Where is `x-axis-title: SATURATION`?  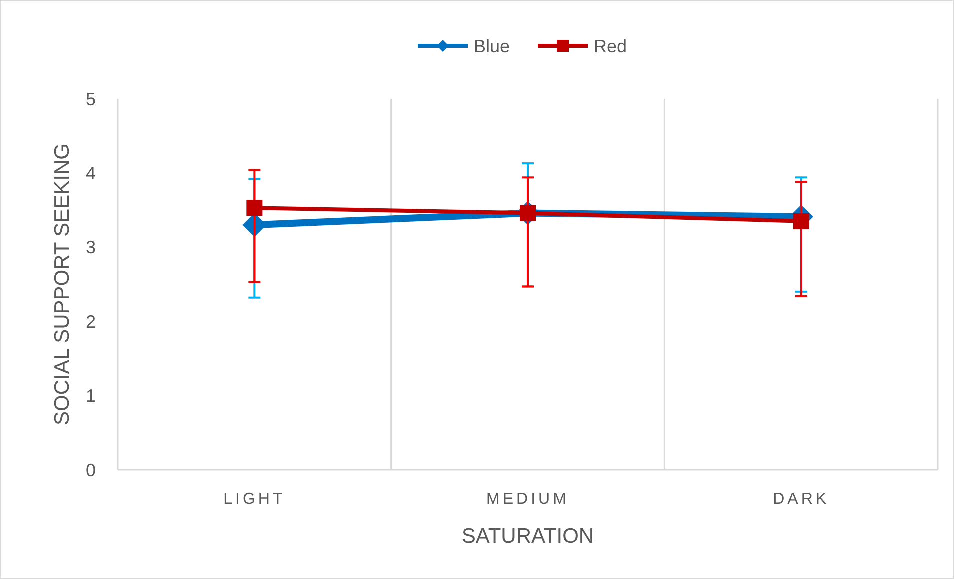 x-axis-title: SATURATION is located at coordinates (528, 536).